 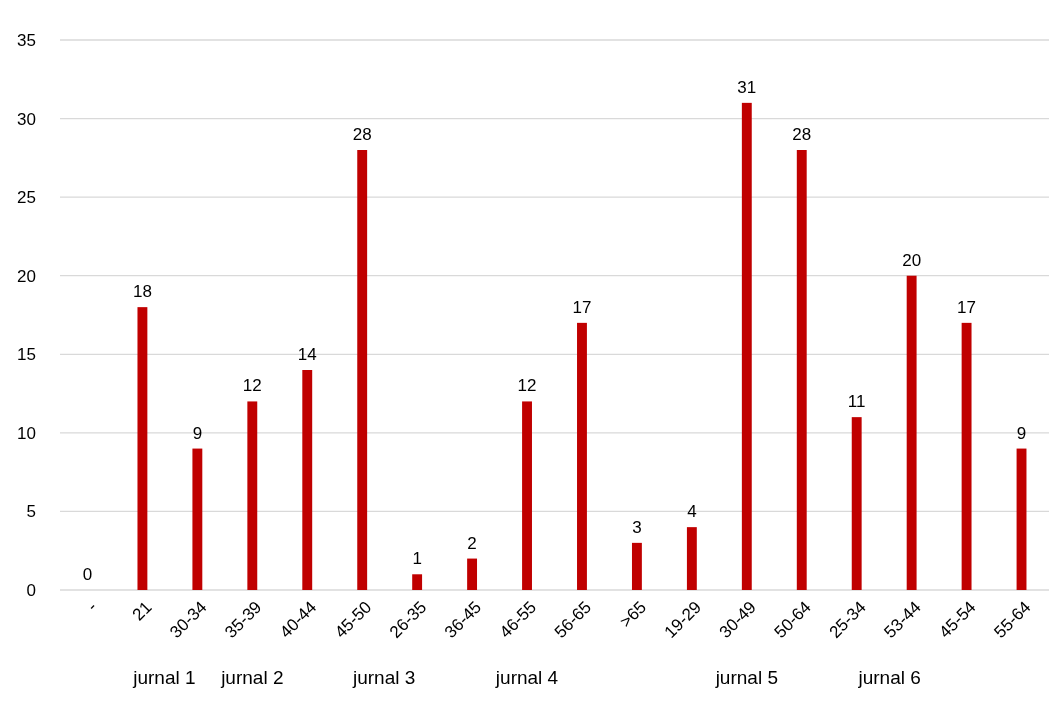 I want to click on y-tick-label: 25, so click(x=26, y=198).